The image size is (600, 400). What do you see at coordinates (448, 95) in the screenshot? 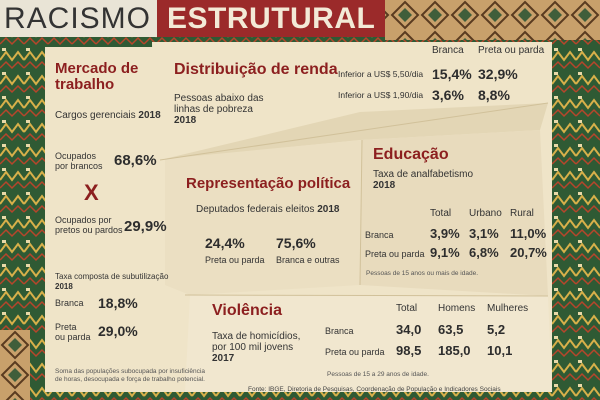
I see `renda-row2-v1: 3,6%` at bounding box center [448, 95].